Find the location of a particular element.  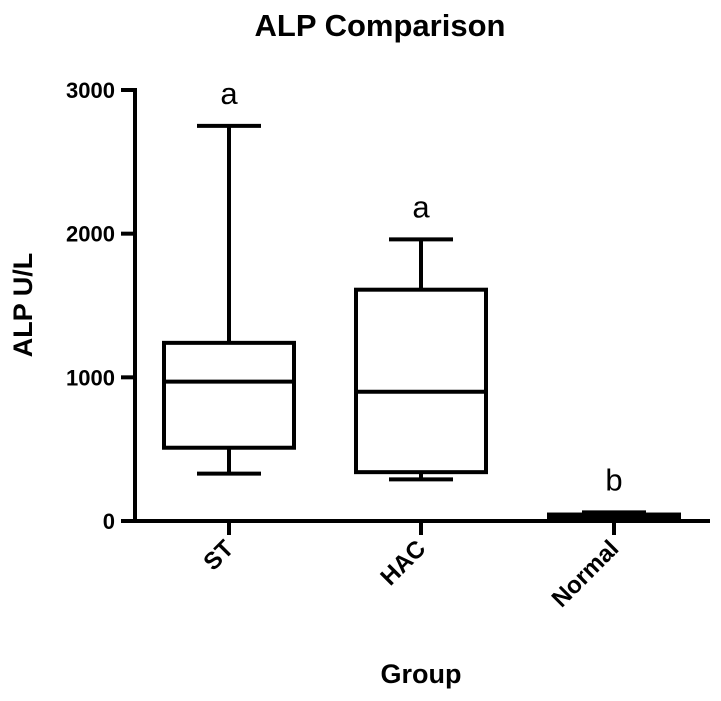

x-tick-label-st: ST is located at coordinates (218, 555).